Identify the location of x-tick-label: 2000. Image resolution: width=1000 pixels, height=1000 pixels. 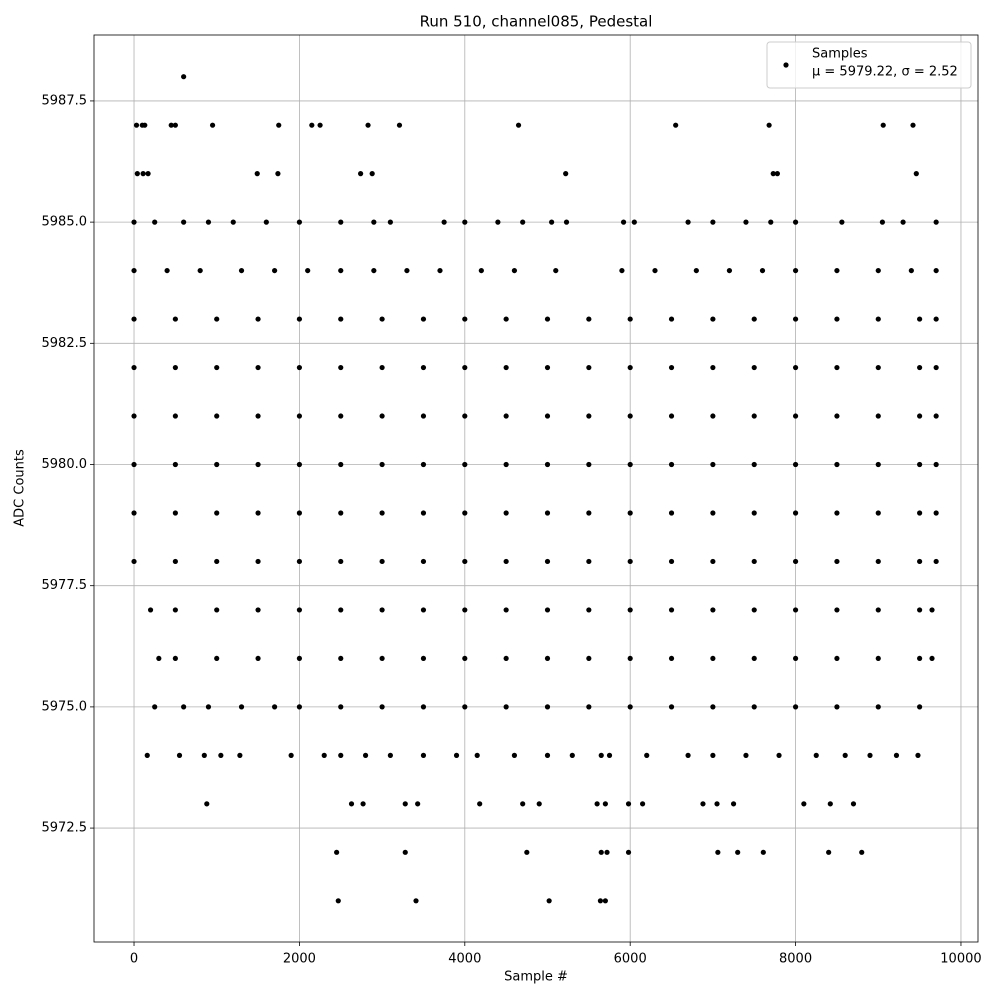
(299, 959).